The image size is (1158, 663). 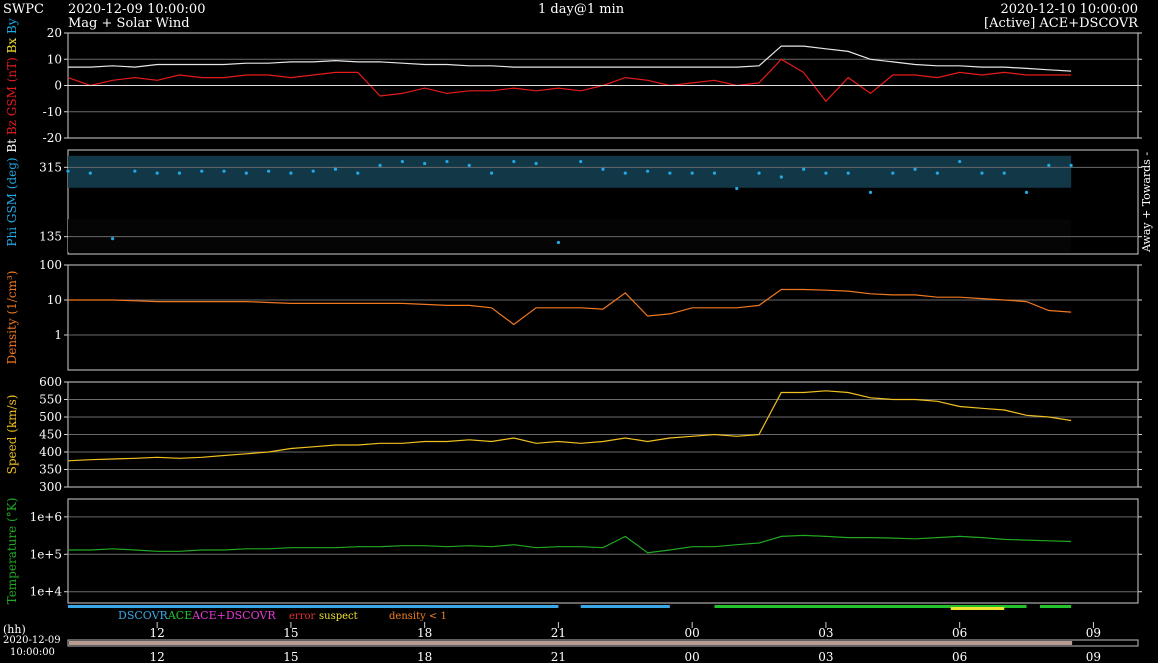 I want to click on y-label-part: Bt, so click(x=12, y=146).